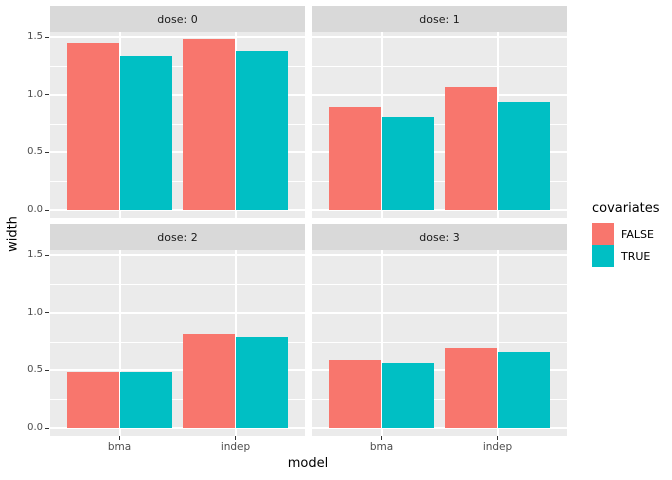 This screenshot has width=672, height=480. I want to click on bar-2-bma-false, so click(93, 399).